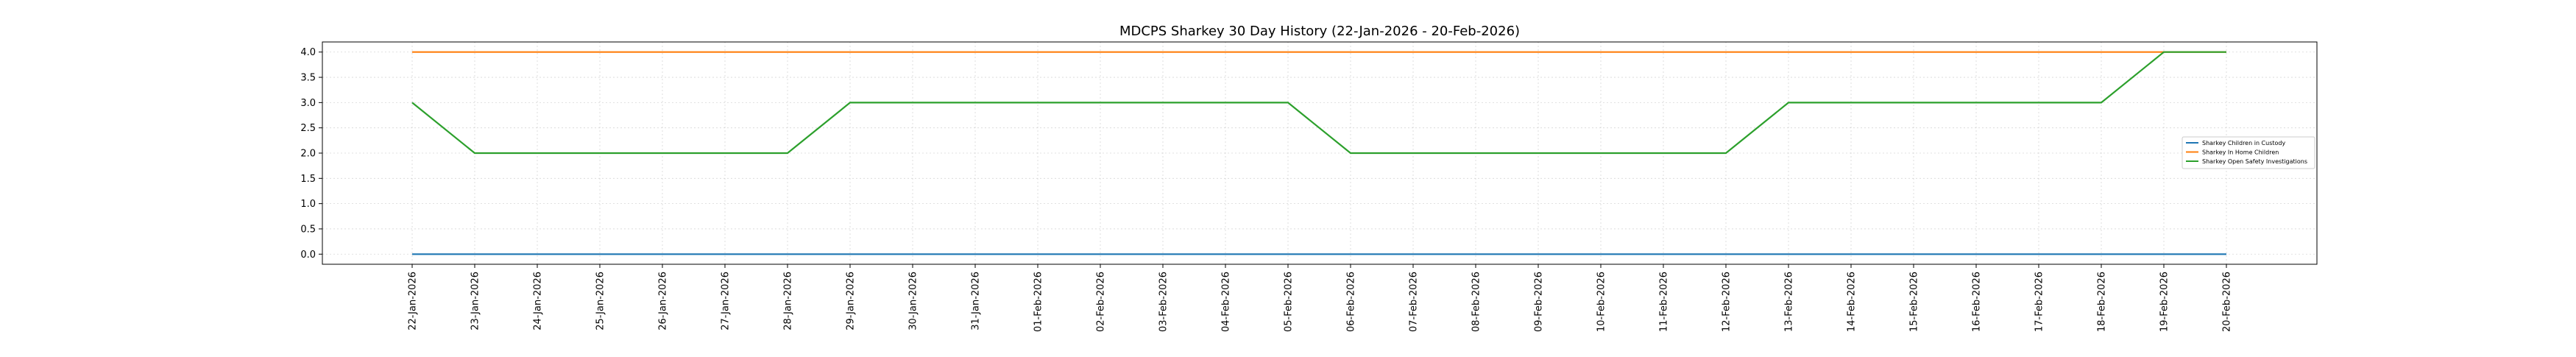 The height and width of the screenshot is (357, 2576). What do you see at coordinates (851, 302) in the screenshot?
I see `x-tick-label: 29-Jan-2026` at bounding box center [851, 302].